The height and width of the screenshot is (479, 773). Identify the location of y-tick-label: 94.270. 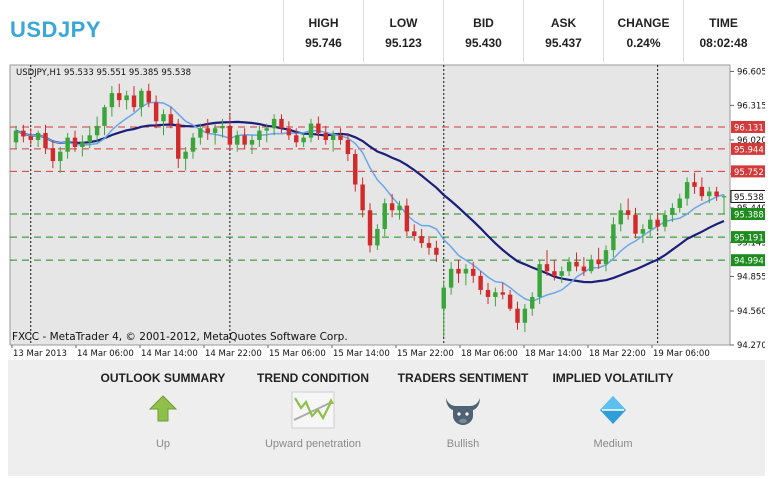
(751, 346).